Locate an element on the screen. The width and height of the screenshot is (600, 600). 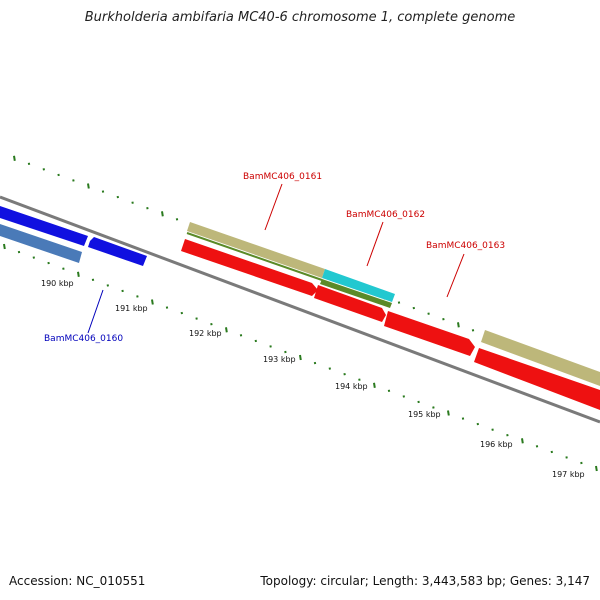
gene-feature-steel is located at coordinates (41, 243).